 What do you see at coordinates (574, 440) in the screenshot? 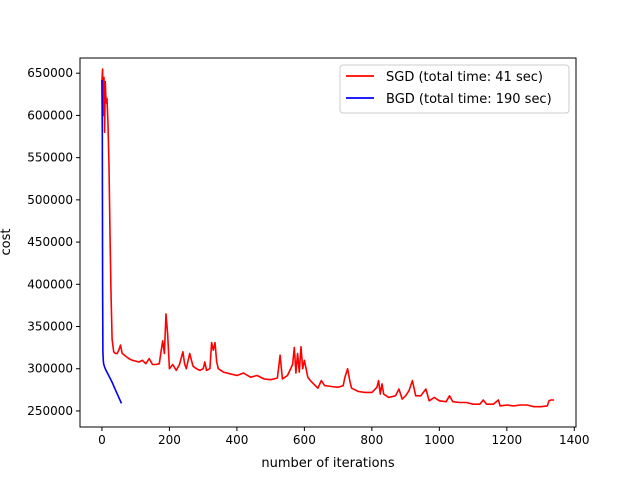
I see `x-tick-label: 1400` at bounding box center [574, 440].